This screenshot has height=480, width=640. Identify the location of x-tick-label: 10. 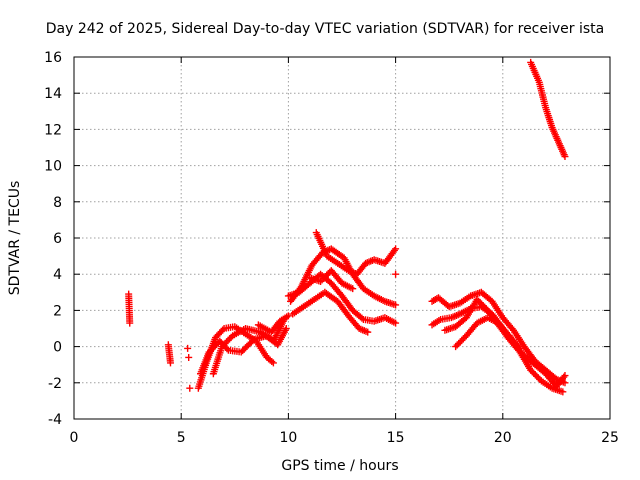
(288, 438).